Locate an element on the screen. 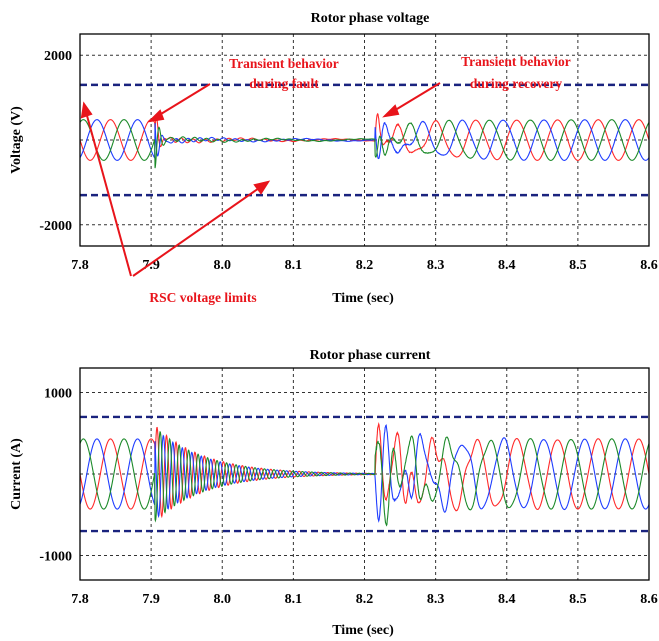  arrow-limit-lower-head is located at coordinates (262, 187).